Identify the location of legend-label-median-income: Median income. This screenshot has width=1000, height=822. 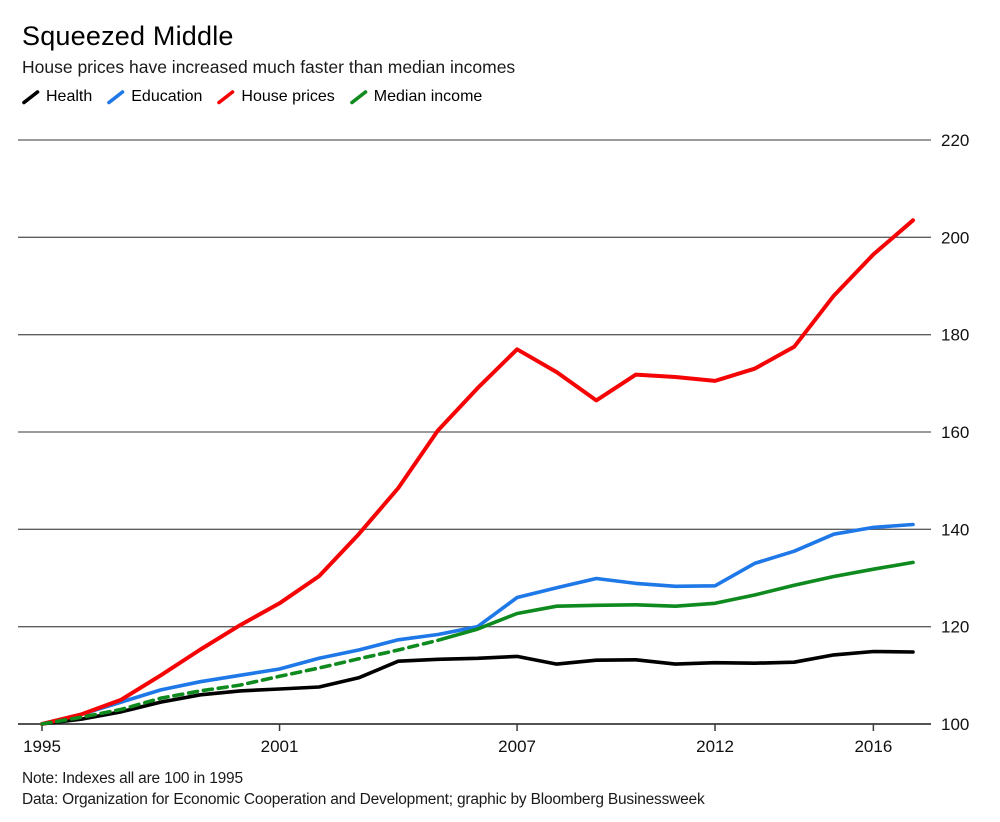
(428, 96).